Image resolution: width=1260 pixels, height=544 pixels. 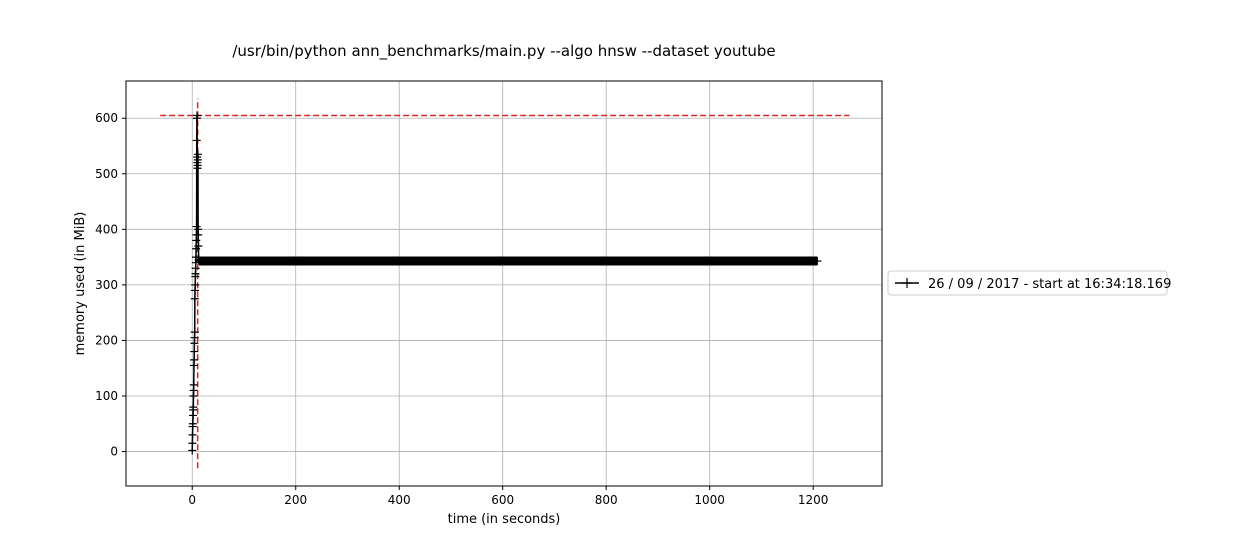 I want to click on dense-marker-band, so click(x=508, y=261).